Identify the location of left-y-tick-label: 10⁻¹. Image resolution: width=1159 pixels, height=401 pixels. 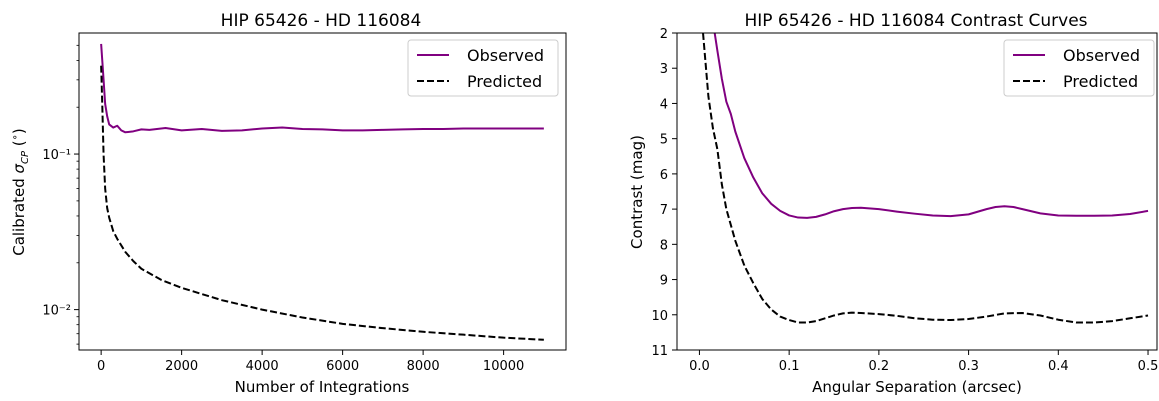
(56, 155).